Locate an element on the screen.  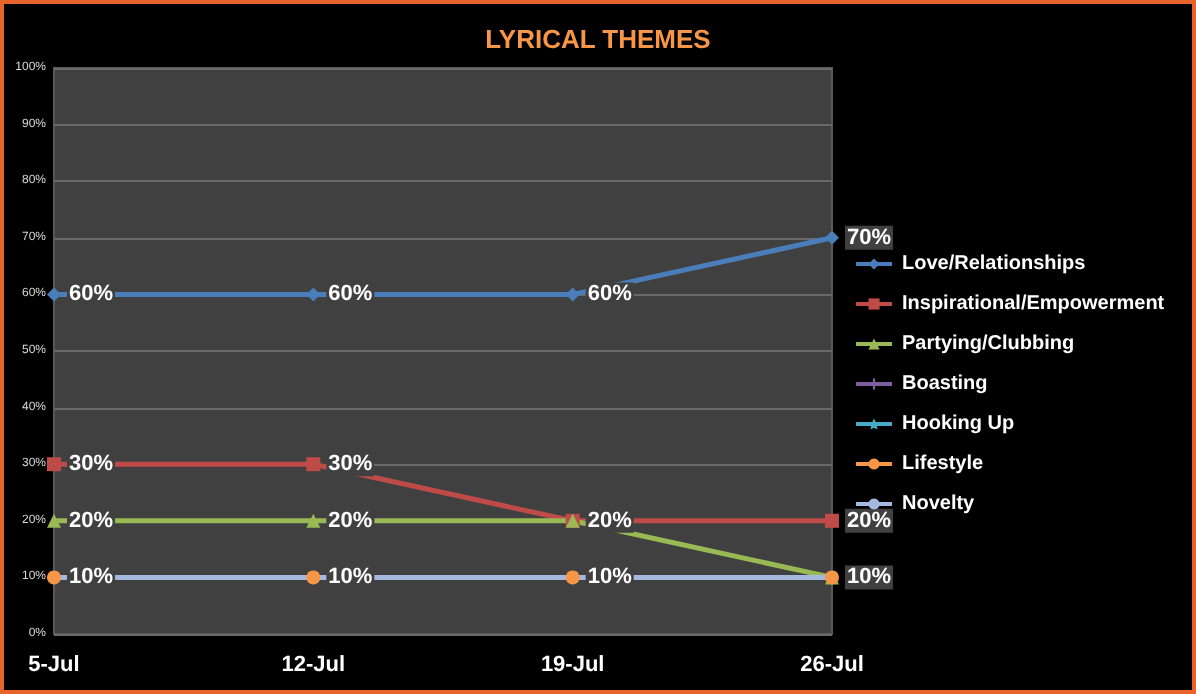
legend-label: Novelty is located at coordinates (939, 504).